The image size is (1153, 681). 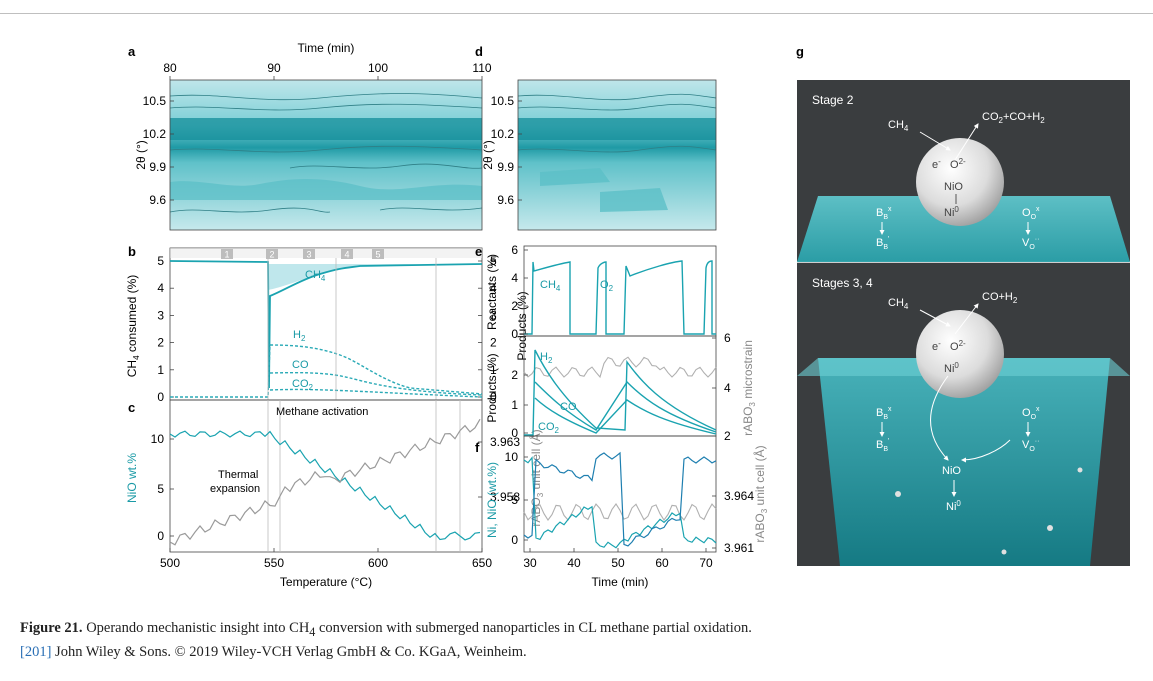 I want to click on panel-b-ch4-label: CH4, so click(x=315, y=276).